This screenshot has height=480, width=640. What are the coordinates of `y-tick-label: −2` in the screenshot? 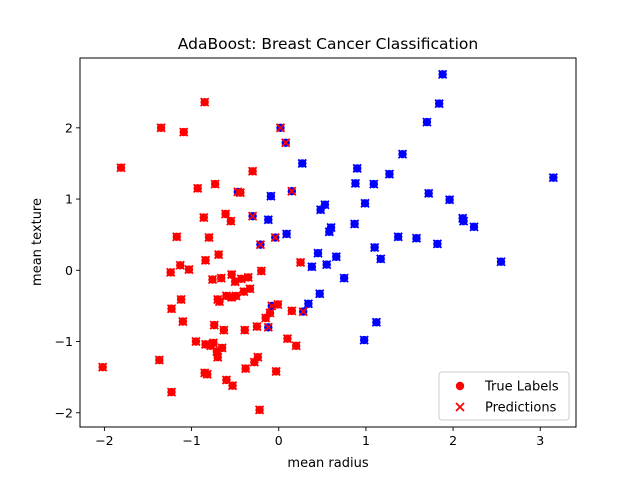 It's located at (64, 412).